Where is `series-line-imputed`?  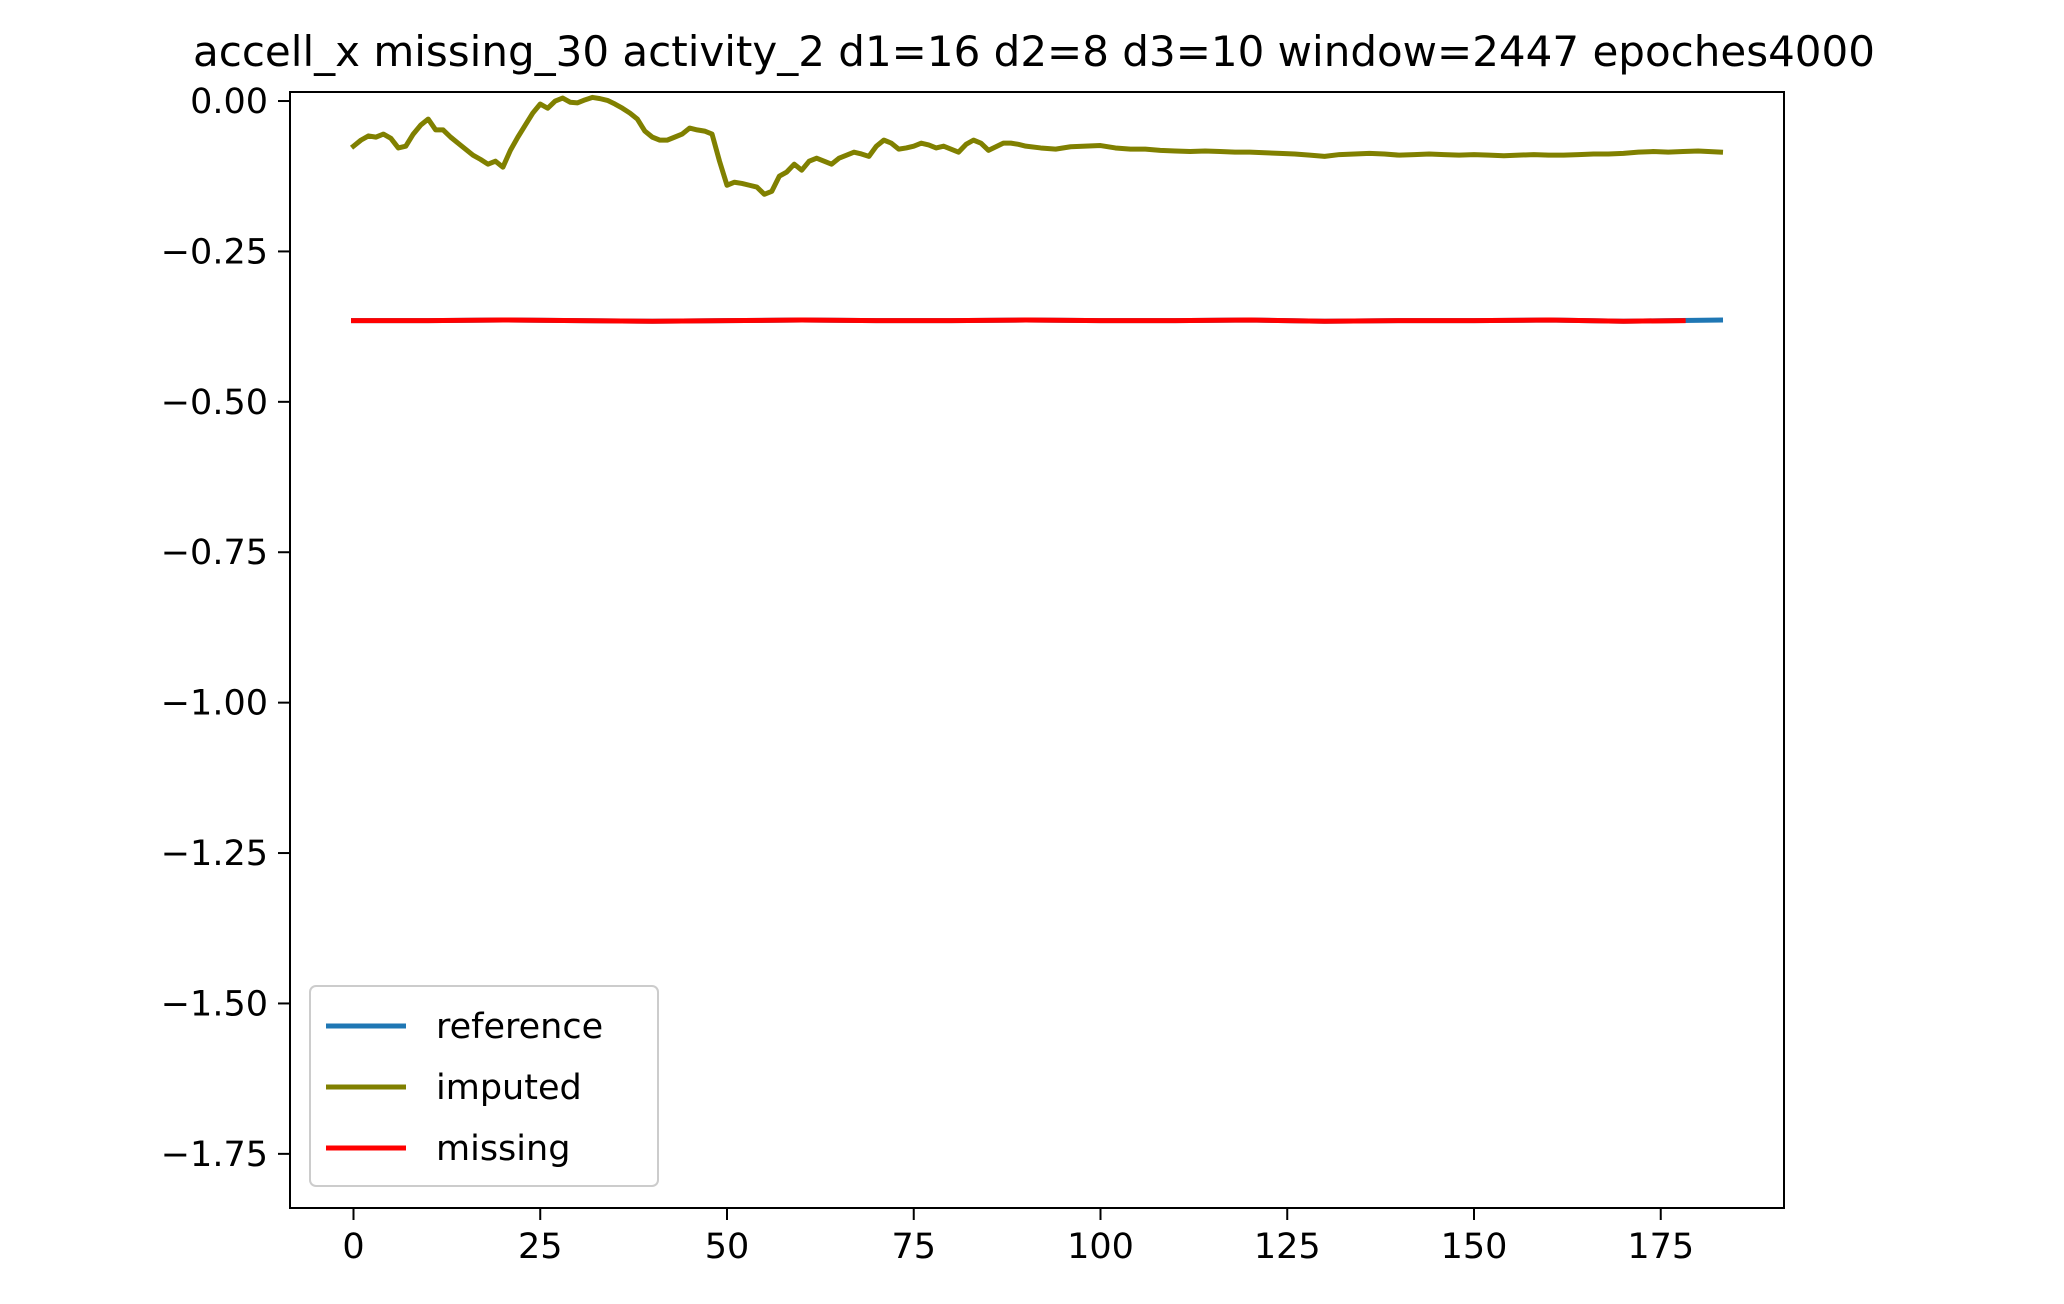 series-line-imputed is located at coordinates (1036, 145).